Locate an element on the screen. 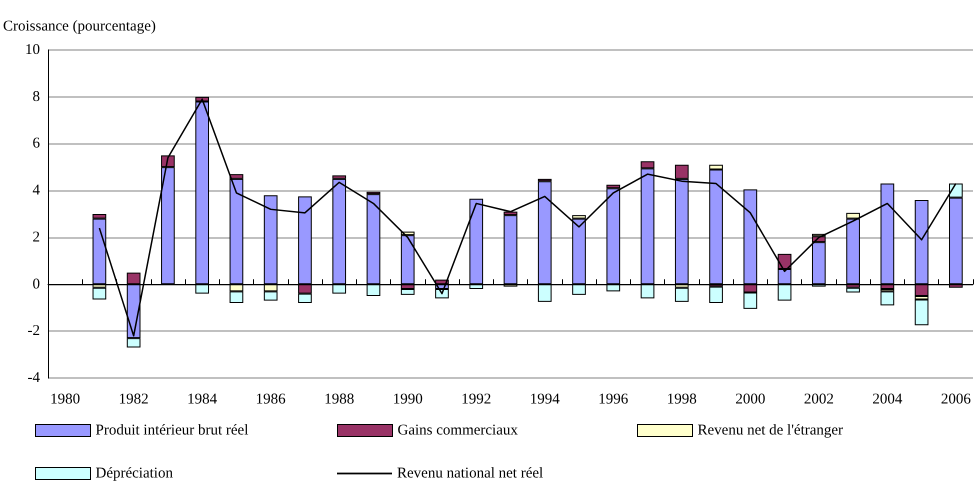  y-tick-label: -4 is located at coordinates (34, 378).